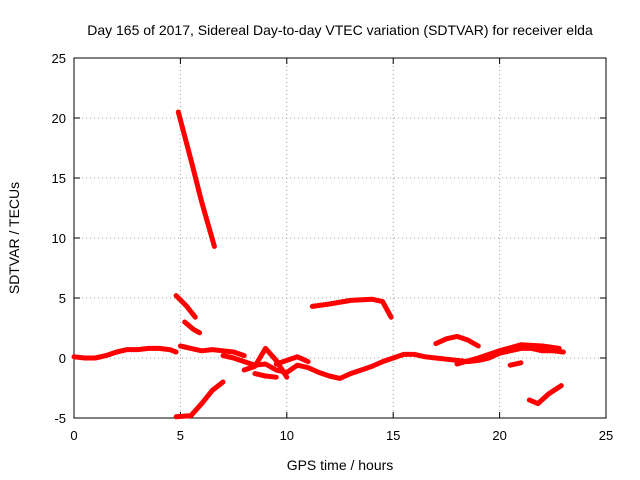  Describe the element at coordinates (340, 465) in the screenshot. I see `x-axis-label: GPS time / hours` at that location.